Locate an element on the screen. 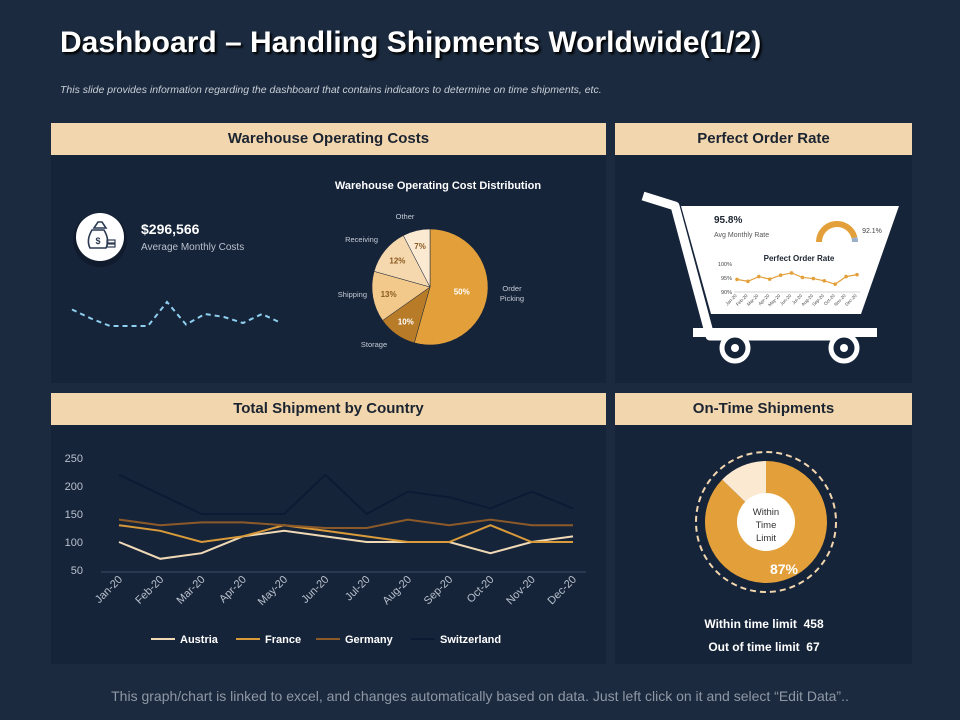  within-time-stat: Within time limit 458 is located at coordinates (764, 624).